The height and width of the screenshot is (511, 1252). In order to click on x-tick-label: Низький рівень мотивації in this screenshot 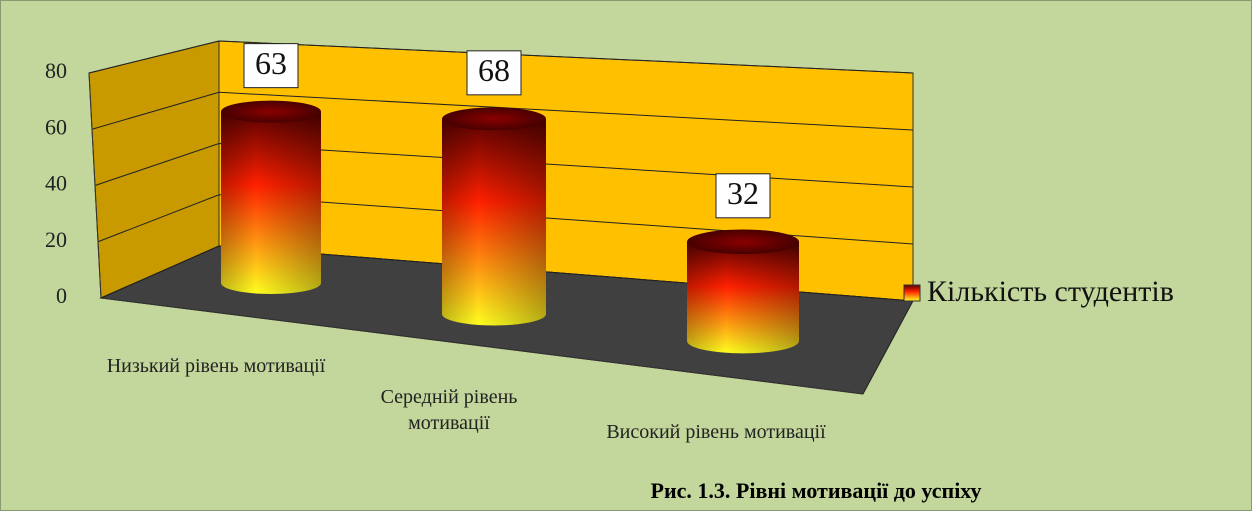, I will do `click(216, 366)`.